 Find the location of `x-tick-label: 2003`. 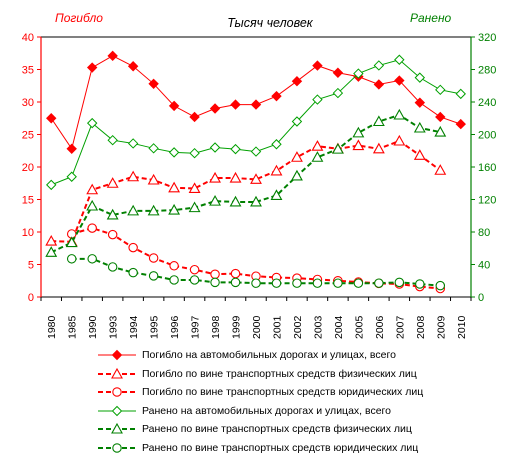

x-tick-label: 2003 is located at coordinates (318, 327).